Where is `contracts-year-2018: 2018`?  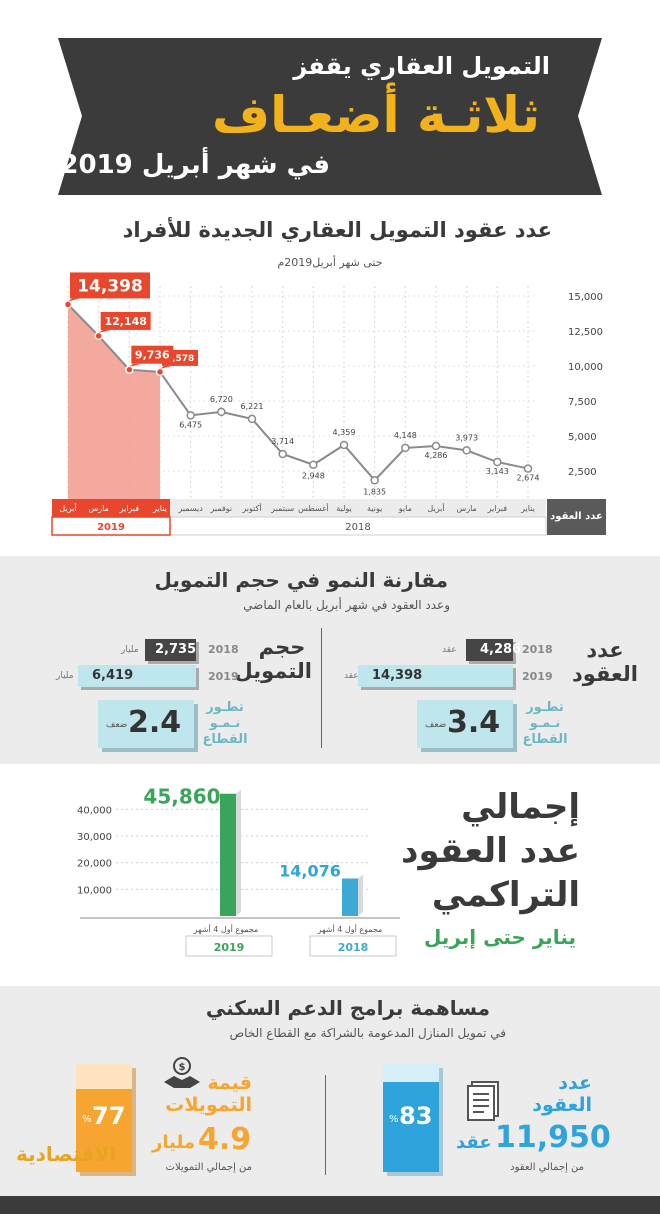
contracts-year-2018: 2018 is located at coordinates (537, 649).